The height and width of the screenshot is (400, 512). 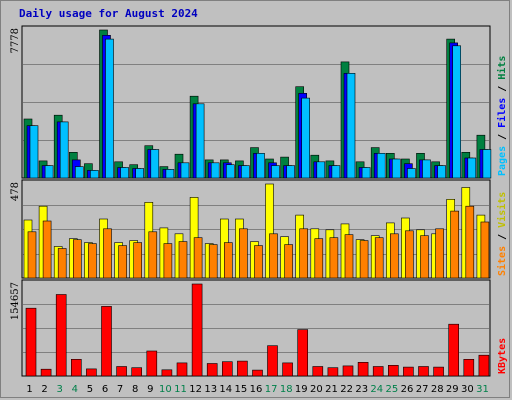 I want to click on right-label-hits_files_pages: Pages / Files / Hits, so click(x=502, y=116).